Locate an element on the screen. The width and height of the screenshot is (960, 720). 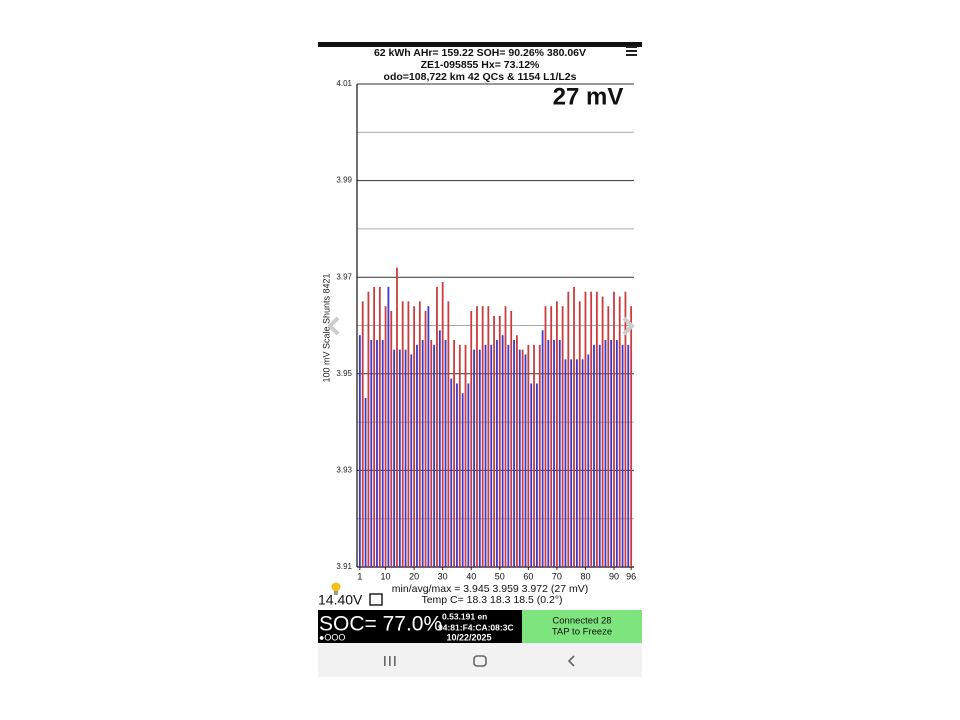
x-tick-label: 80 is located at coordinates (585, 576).